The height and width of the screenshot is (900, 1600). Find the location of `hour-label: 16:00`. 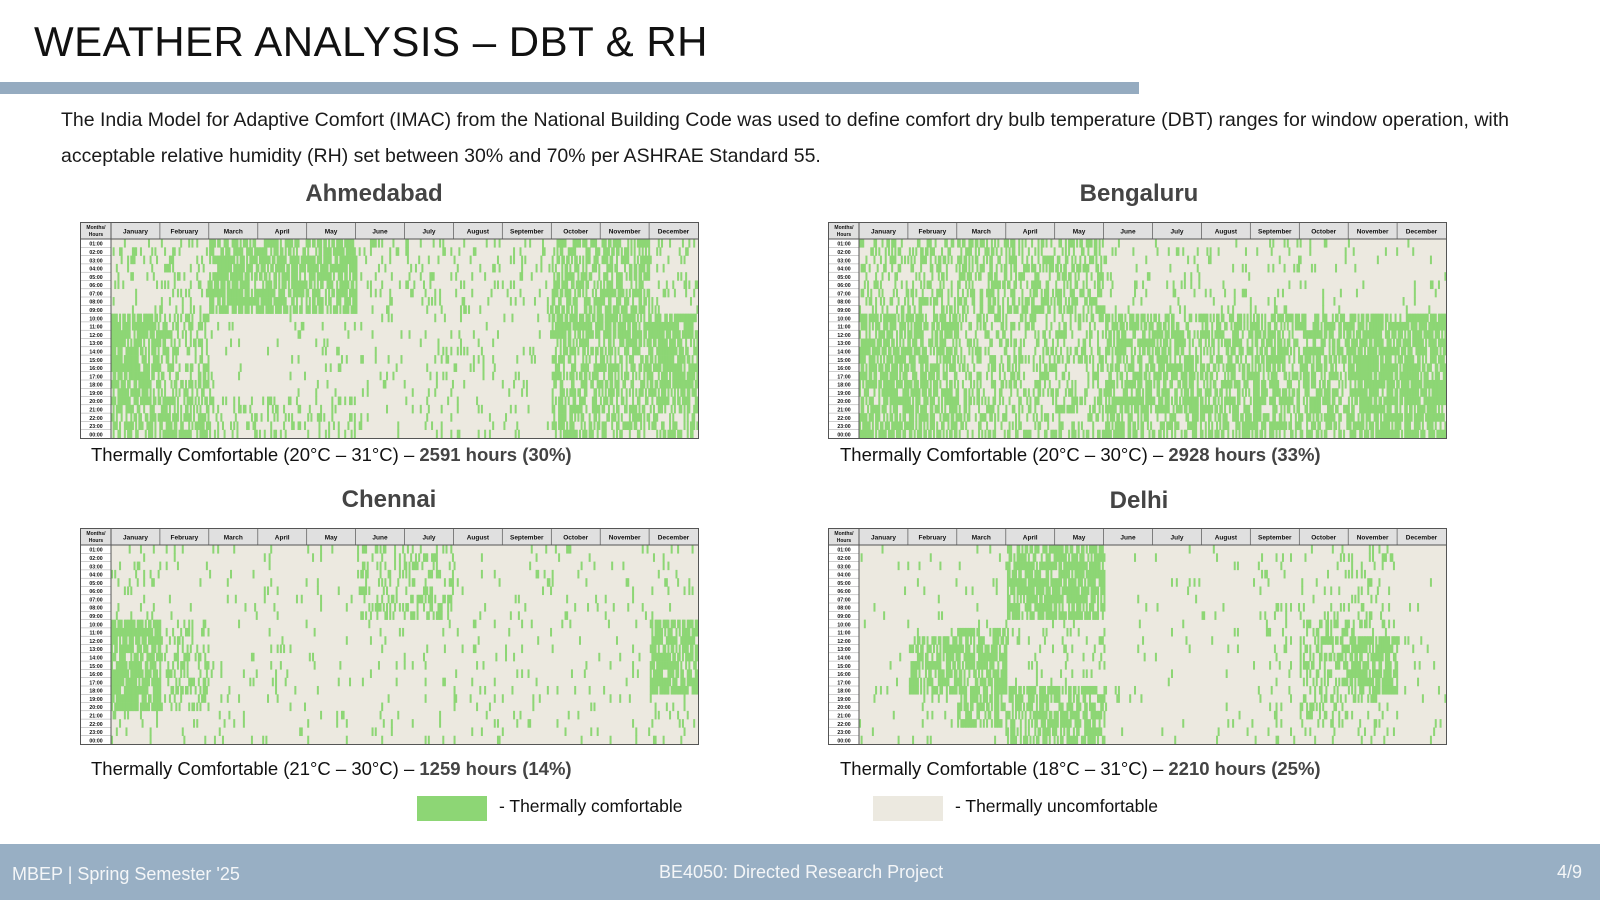

hour-label: 16:00 is located at coordinates (95, 369).